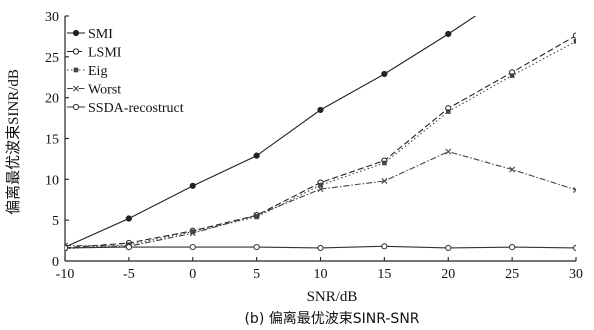  Describe the element at coordinates (125, 71) in the screenshot. I see `legend: SMI LSMI Eig Worst SSDA-recostruct` at that location.